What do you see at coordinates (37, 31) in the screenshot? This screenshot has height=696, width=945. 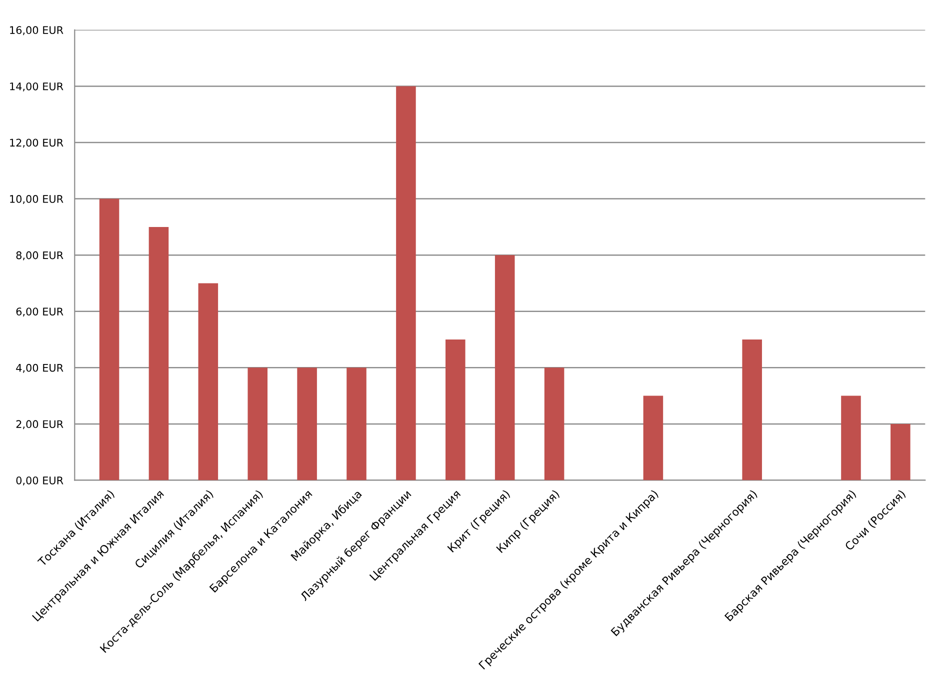 I see `y-tick-label: 16,00 EUR` at bounding box center [37, 31].